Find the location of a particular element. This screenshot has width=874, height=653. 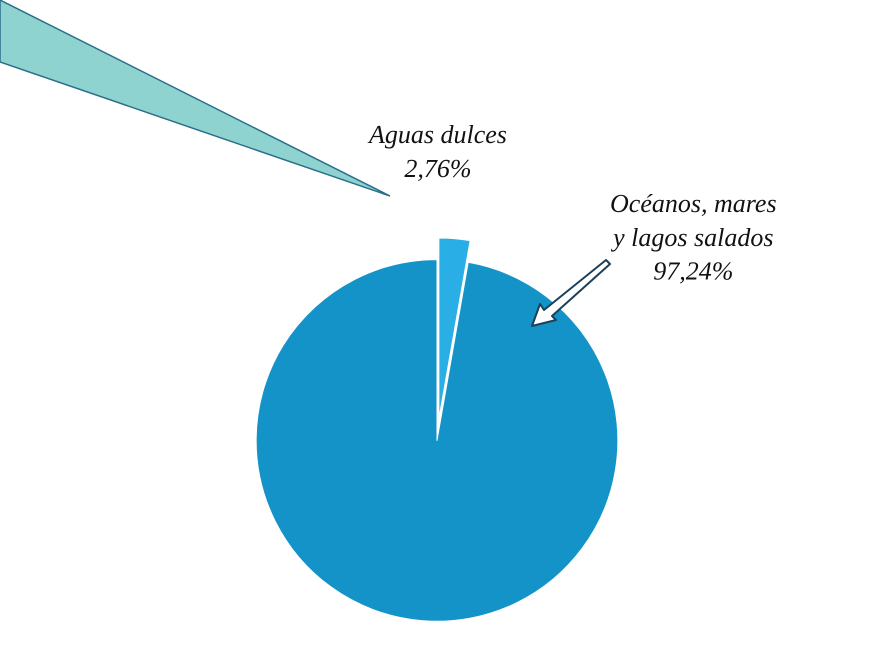

data-label: 2,76% is located at coordinates (438, 168).